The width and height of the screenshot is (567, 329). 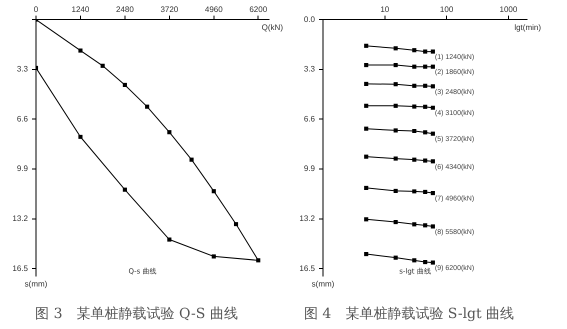 I want to click on x-tick-label: 4960, so click(x=214, y=9).